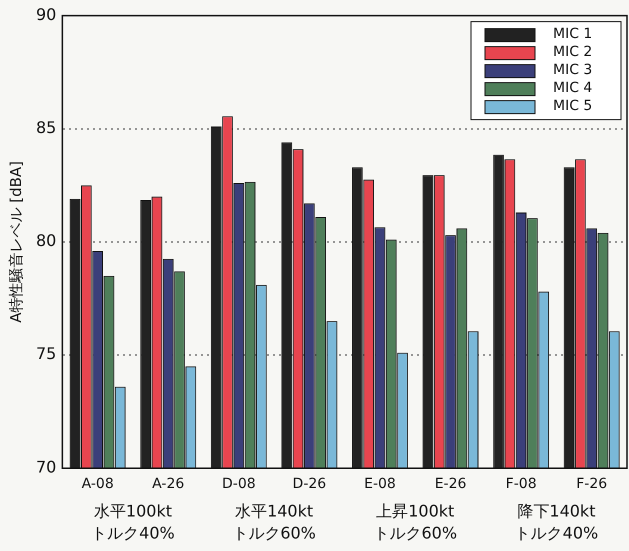 Image resolution: width=629 pixels, height=551 pixels. Describe the element at coordinates (168, 484) in the screenshot. I see `x-tick-label: A-26` at that location.